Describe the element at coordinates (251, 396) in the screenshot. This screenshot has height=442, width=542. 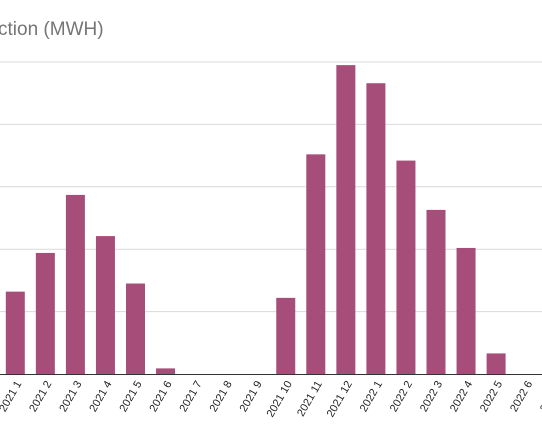
I see `x-tick-label: 2021 9` at that location.